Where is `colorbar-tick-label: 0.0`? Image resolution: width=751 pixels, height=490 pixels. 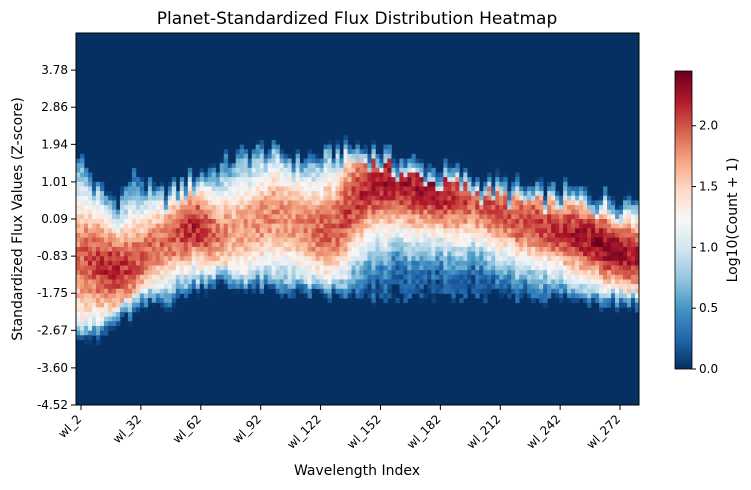 colorbar-tick-label: 0.0 is located at coordinates (708, 369).